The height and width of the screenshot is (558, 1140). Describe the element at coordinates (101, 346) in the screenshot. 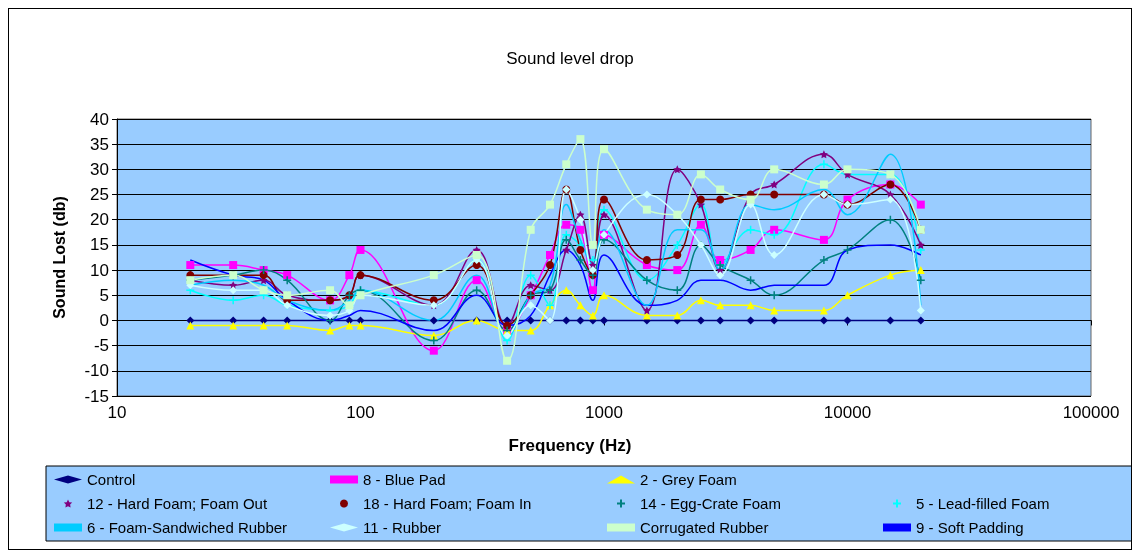

I see `y-tick-label: -5` at that location.